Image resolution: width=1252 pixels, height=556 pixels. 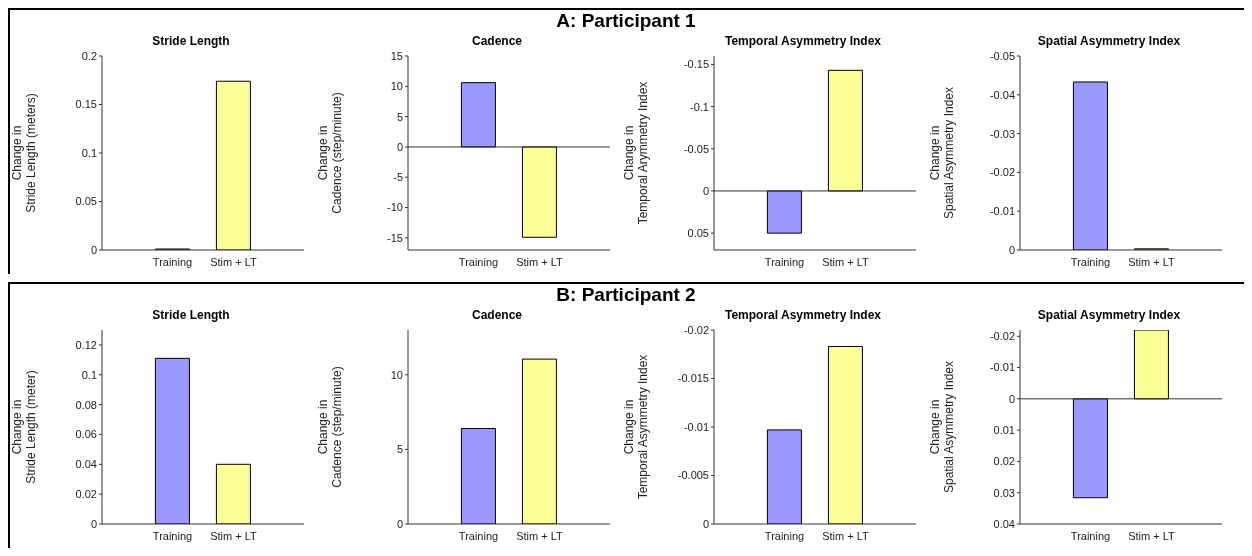 I want to click on y-tick-label: 0.08, so click(x=86, y=404).